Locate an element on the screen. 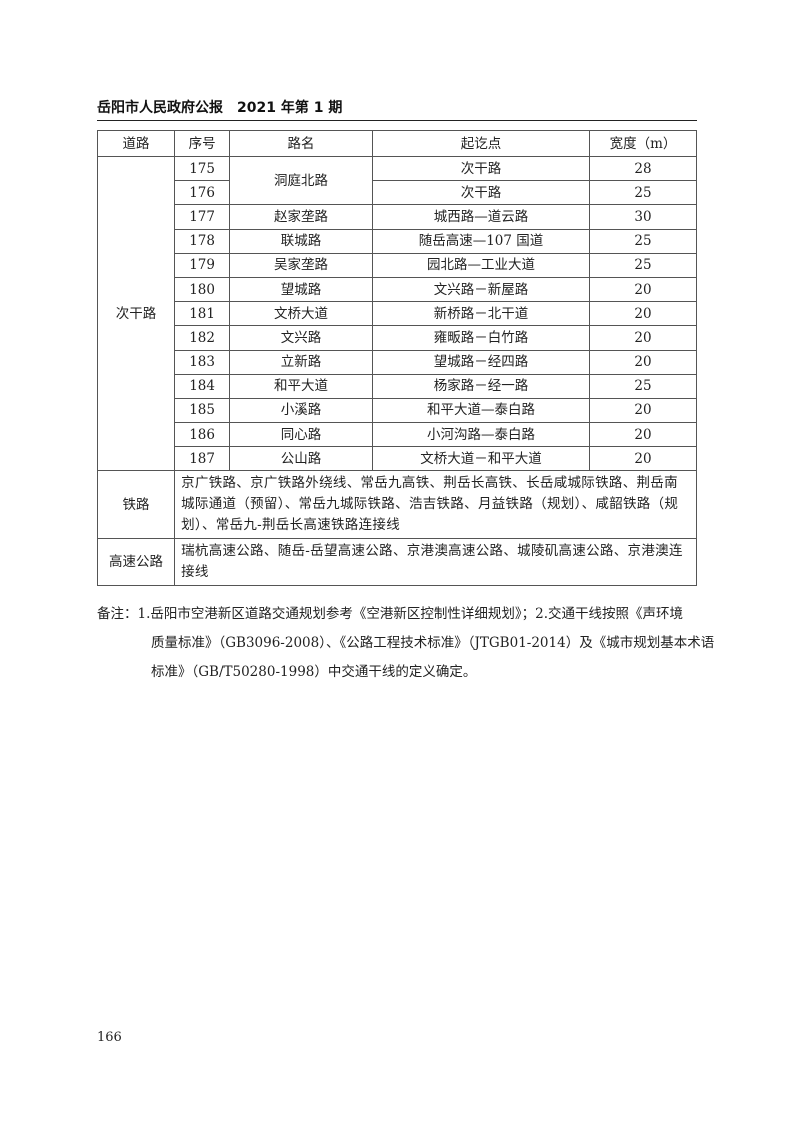  highway-label: 高速公路 is located at coordinates (136, 562).